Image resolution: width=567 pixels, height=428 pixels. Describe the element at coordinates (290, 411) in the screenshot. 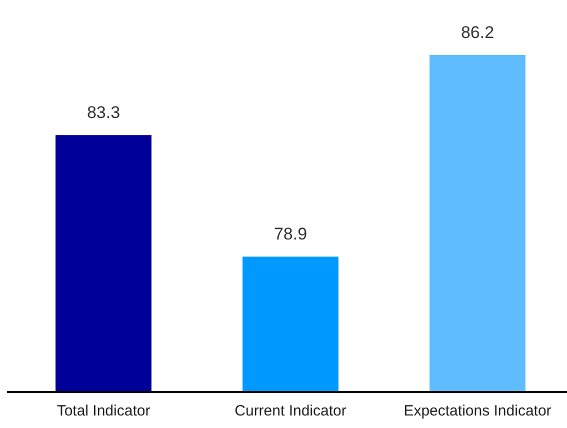

I see `x-tick-label: Current Indicator` at that location.